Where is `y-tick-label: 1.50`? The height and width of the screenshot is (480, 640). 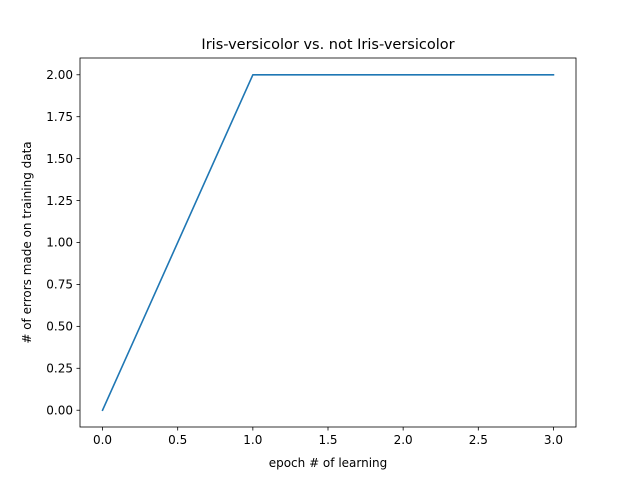
y-tick-label: 1.50 is located at coordinates (59, 159).